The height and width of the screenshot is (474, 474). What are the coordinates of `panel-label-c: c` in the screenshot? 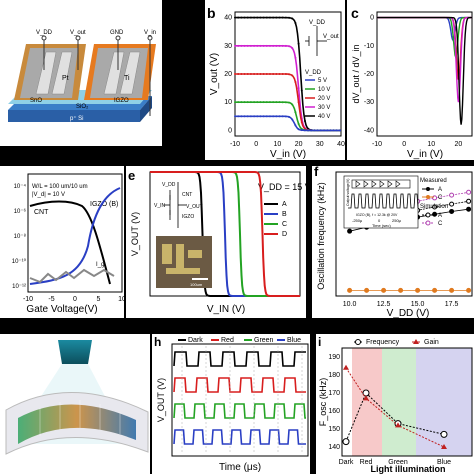 It's located at (355, 13).